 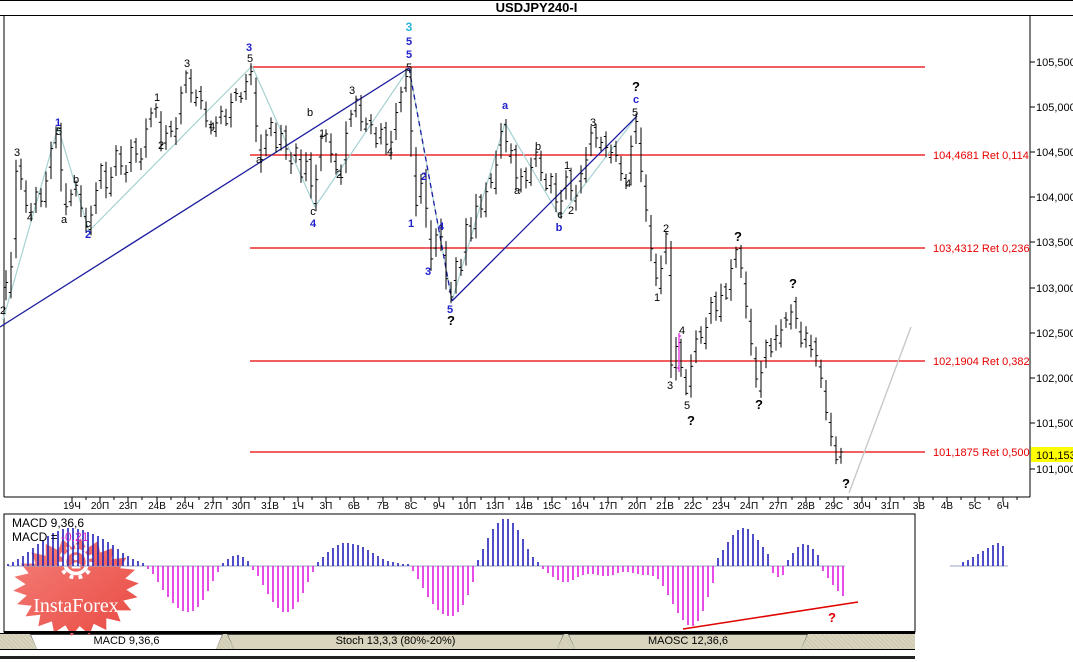 I want to click on macd-value-prefix: MACD =, so click(x=37, y=537).